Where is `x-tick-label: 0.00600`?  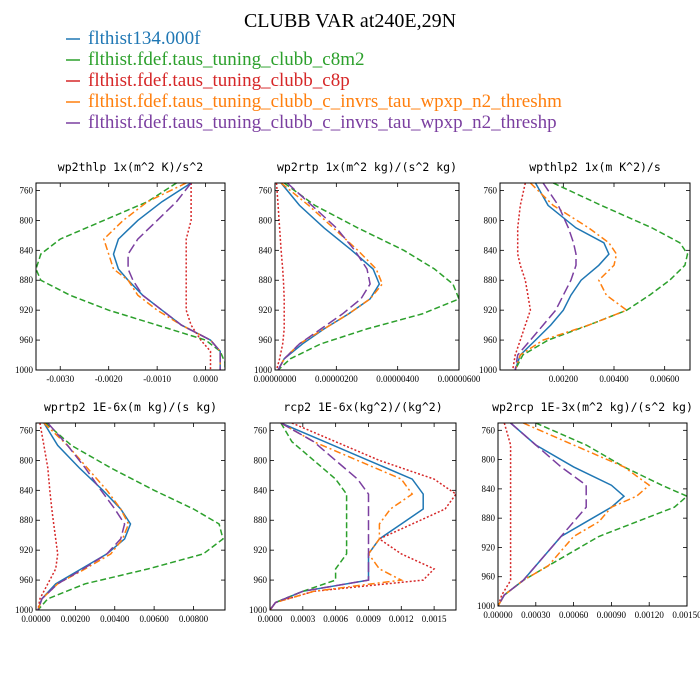
x-tick-label: 0.00600 is located at coordinates (665, 379).